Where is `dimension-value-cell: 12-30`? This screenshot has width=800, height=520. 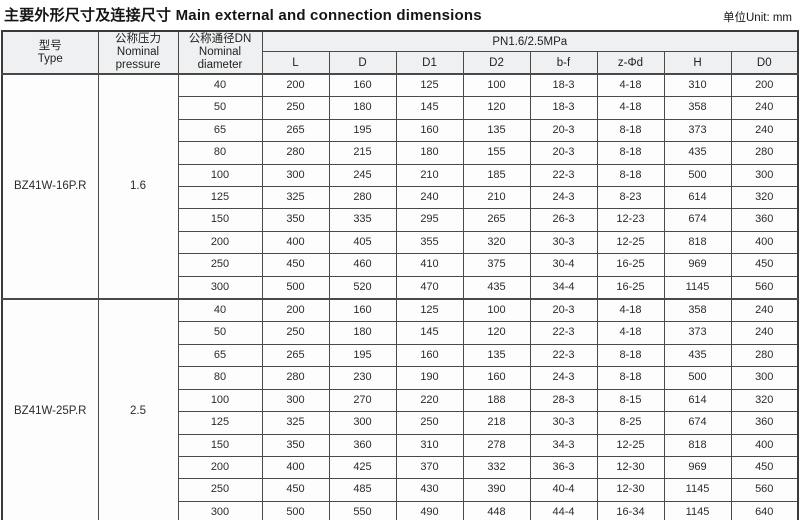 dimension-value-cell: 12-30 is located at coordinates (630, 490).